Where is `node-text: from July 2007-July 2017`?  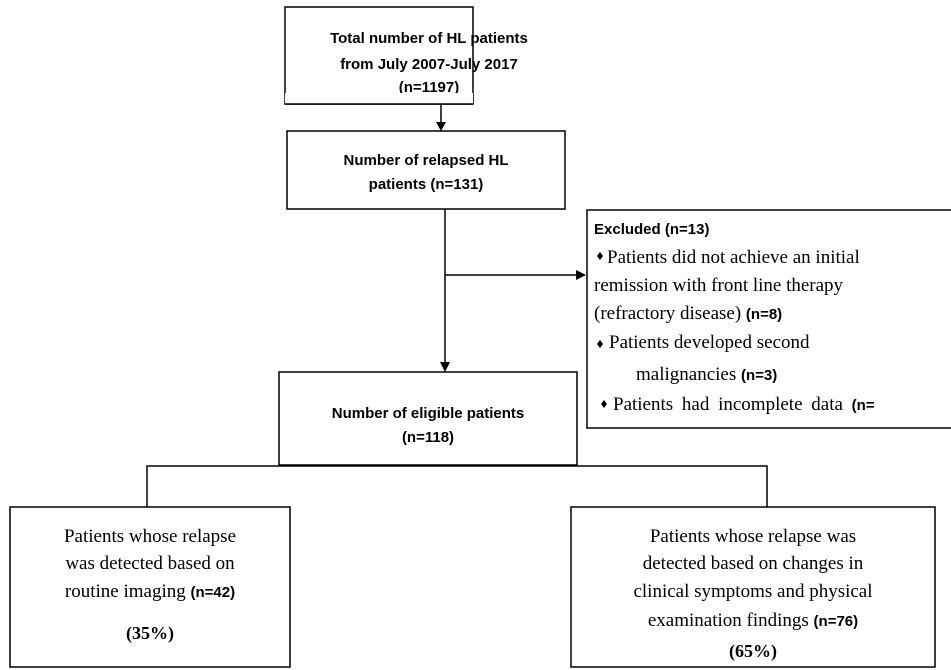 node-text: from July 2007-July 2017 is located at coordinates (429, 64).